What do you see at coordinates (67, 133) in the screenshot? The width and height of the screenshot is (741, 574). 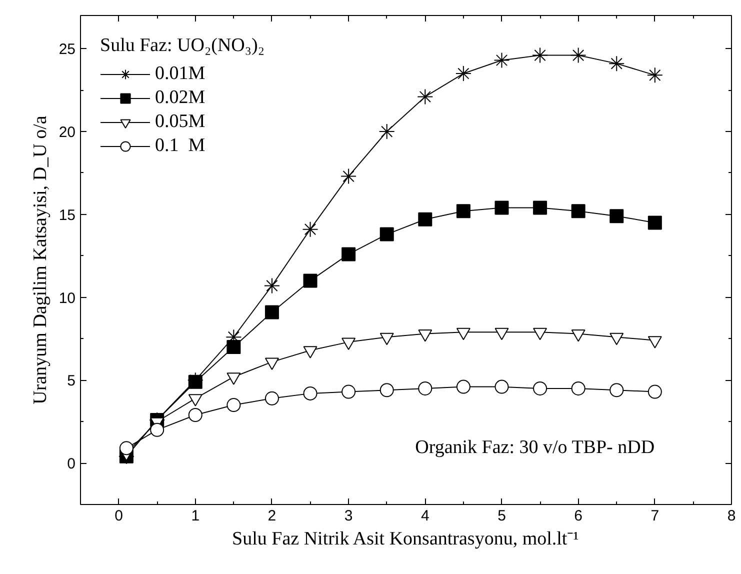 I see `y-tick-label: 20` at bounding box center [67, 133].